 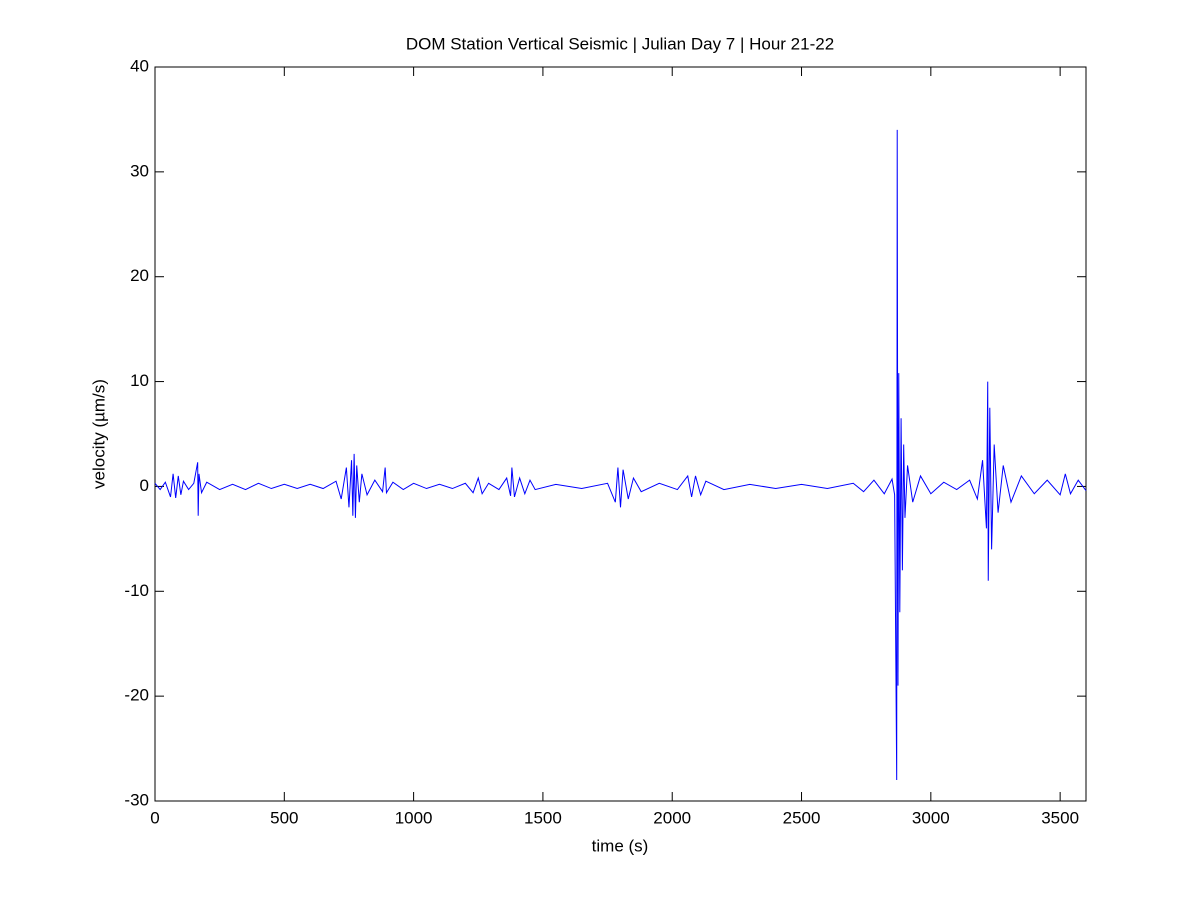 What do you see at coordinates (414, 817) in the screenshot?
I see `x-tick-label: 1000` at bounding box center [414, 817].